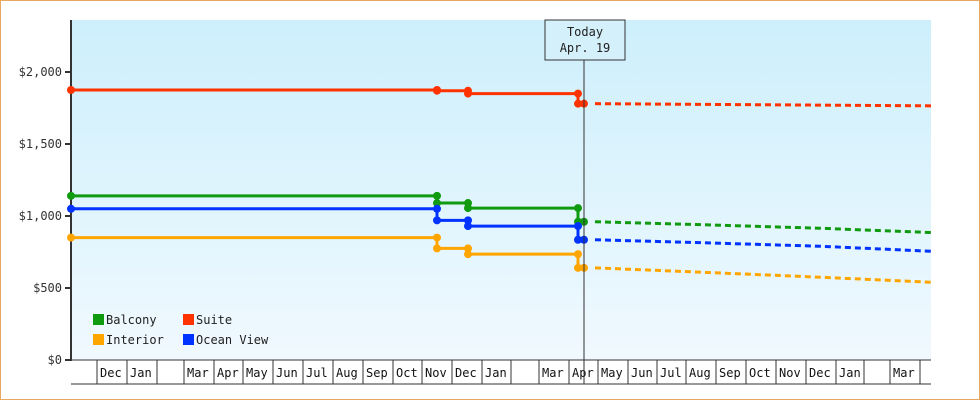  What do you see at coordinates (47, 288) in the screenshot?
I see `y-tick-label: $500` at bounding box center [47, 288].